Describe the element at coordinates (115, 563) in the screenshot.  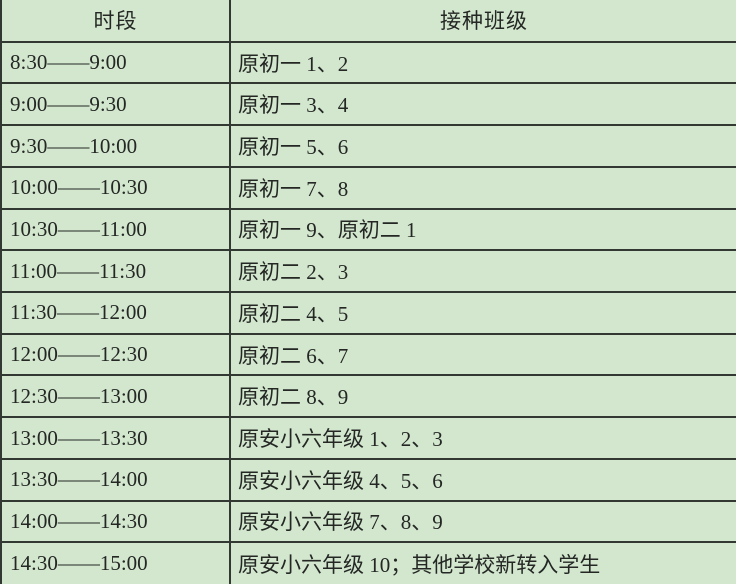
I see `time-slot-cell: 14:30——15:00` at that location.